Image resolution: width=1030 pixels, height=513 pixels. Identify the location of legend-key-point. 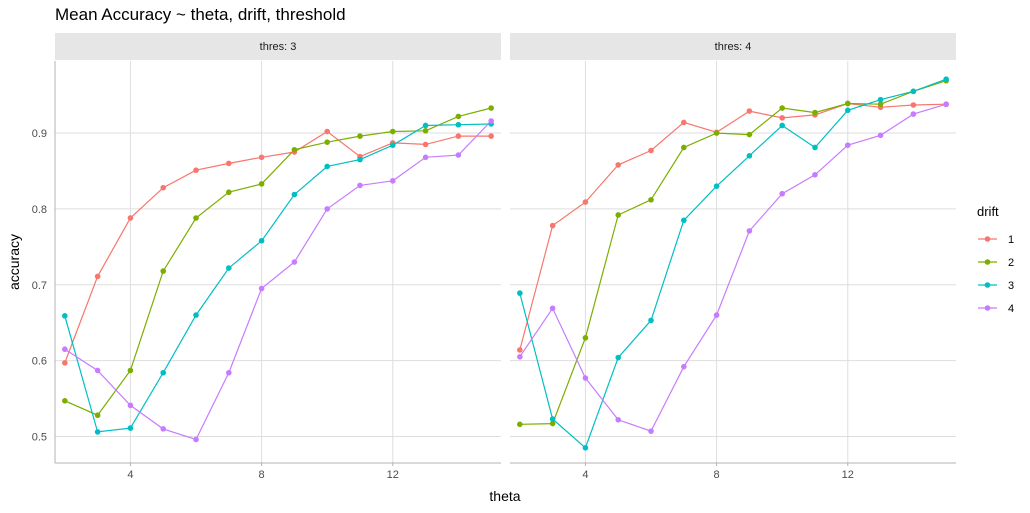
(987, 262).